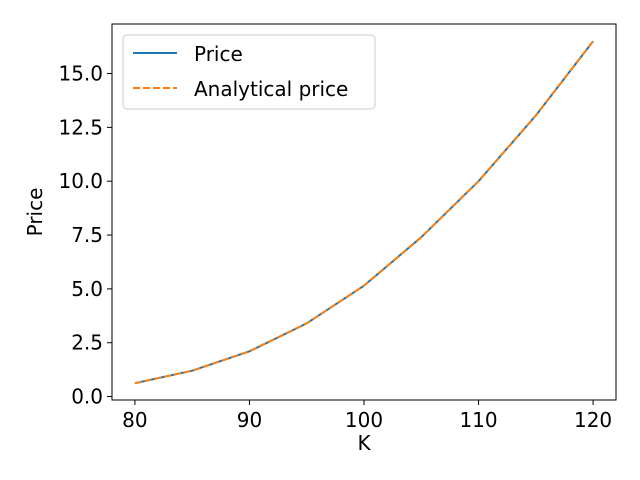  I want to click on y-axis-ticks: 0.0 2.5 5.0 7.5 10.0 12.5 15.0, so click(85, 235).